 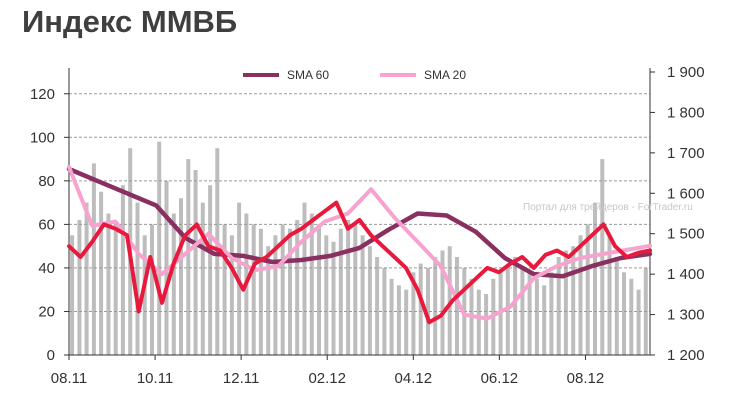 What do you see at coordinates (155, 378) in the screenshot?
I see `x-tick-label: 10.11` at bounding box center [155, 378].